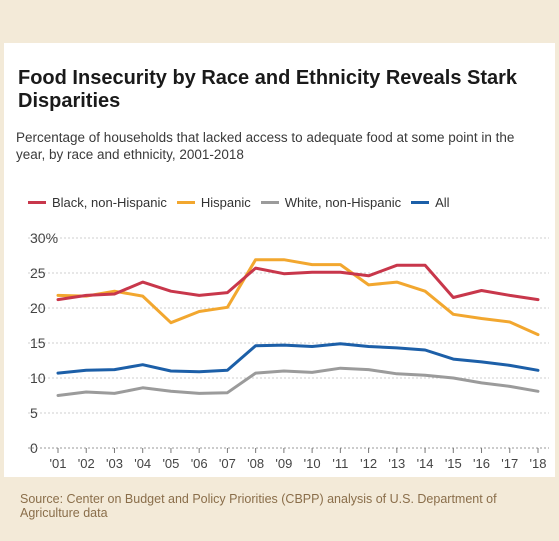  Describe the element at coordinates (442, 202) in the screenshot. I see `legend-label-all: All` at that location.